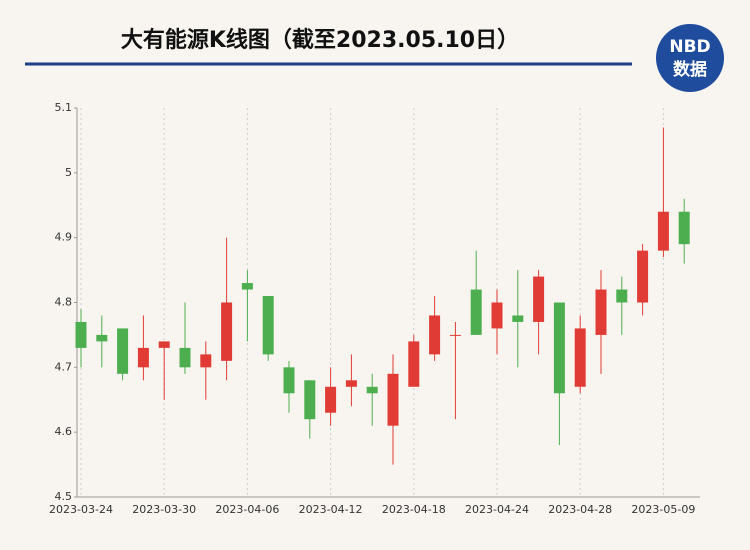 The height and width of the screenshot is (550, 750). What do you see at coordinates (663, 509) in the screenshot?
I see `x-tick-label: 2023-05-09` at bounding box center [663, 509].